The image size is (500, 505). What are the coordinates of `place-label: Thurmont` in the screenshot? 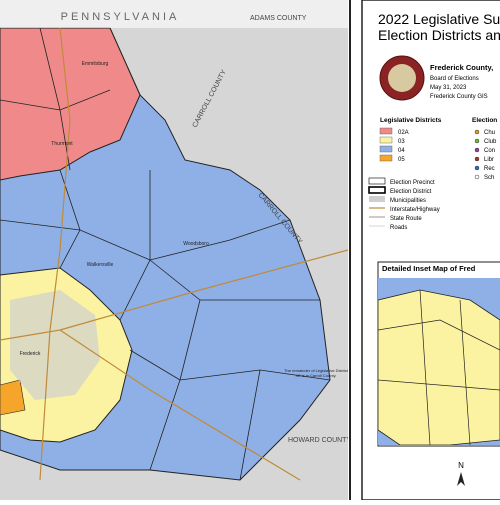 It's located at (62, 144).